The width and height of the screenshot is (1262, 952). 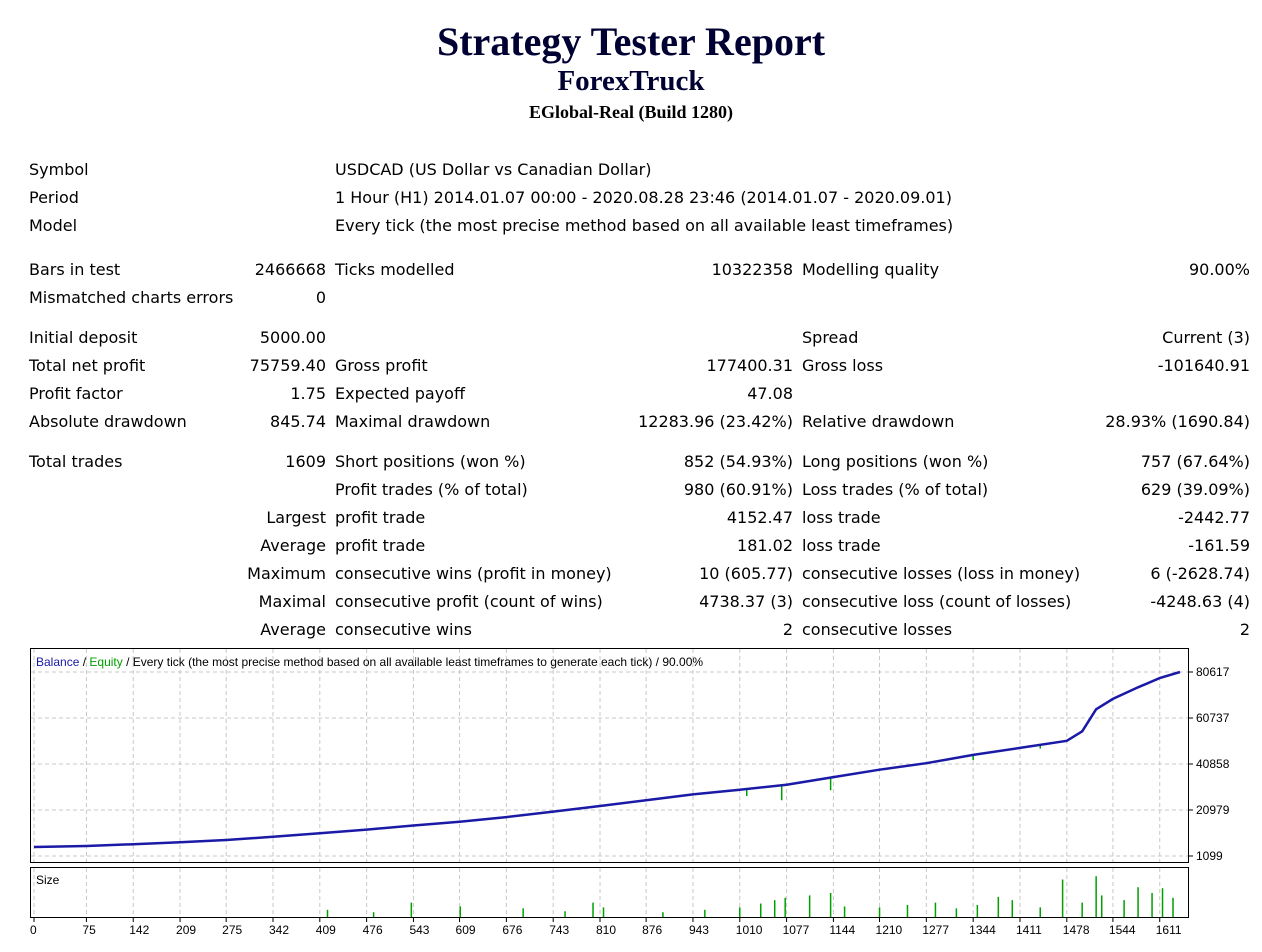 What do you see at coordinates (631, 41) in the screenshot?
I see `report-title: Strategy Tester Report` at bounding box center [631, 41].